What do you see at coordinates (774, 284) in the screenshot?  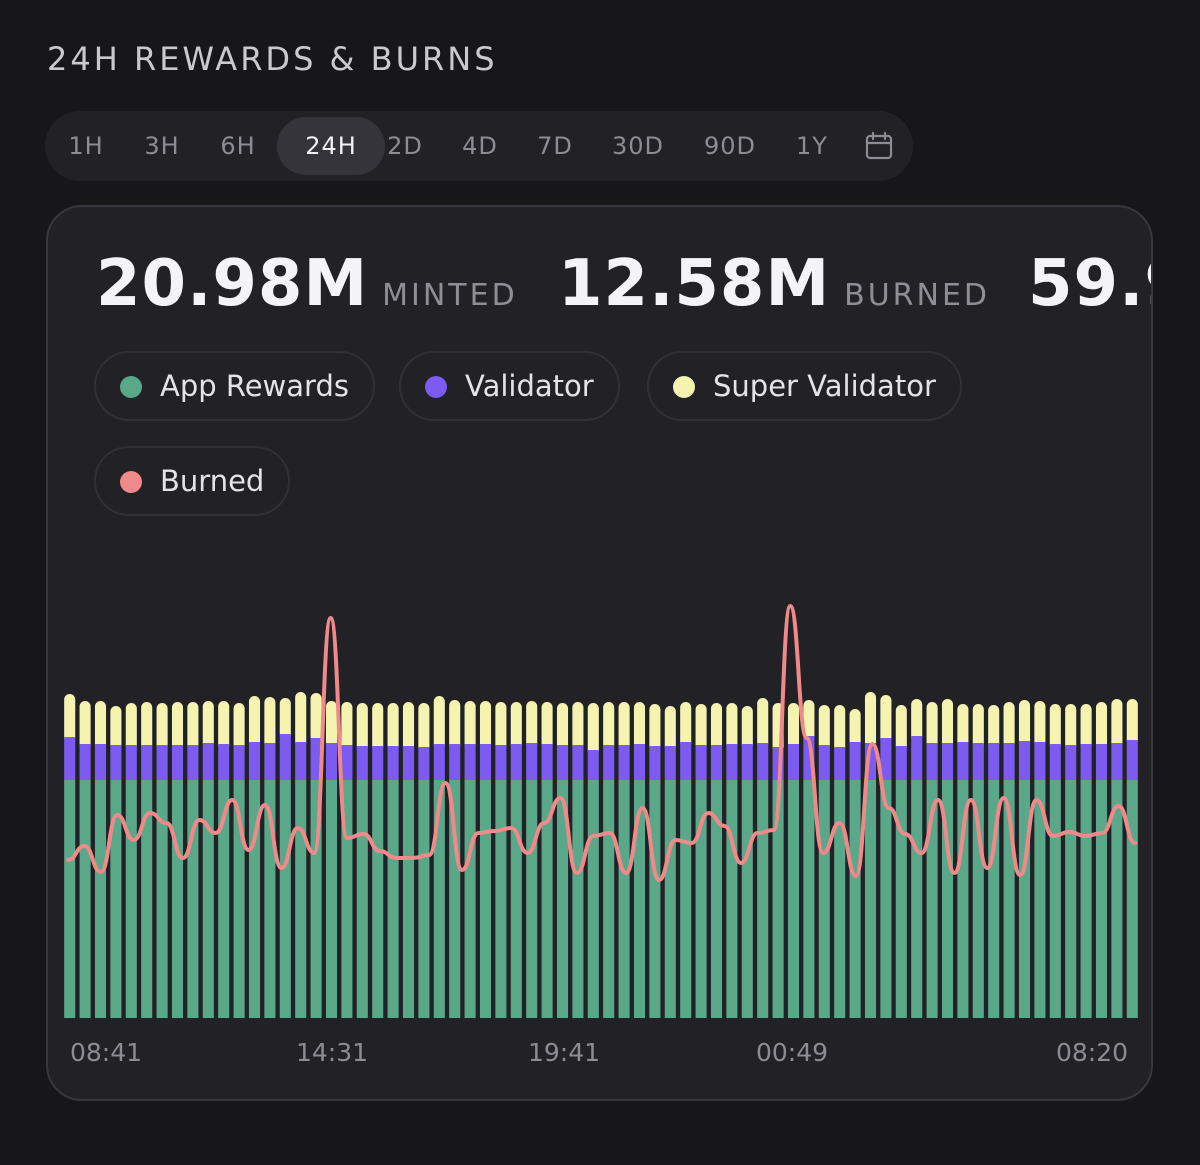 I see `burned-stat: 12.58M BURNED` at bounding box center [774, 284].